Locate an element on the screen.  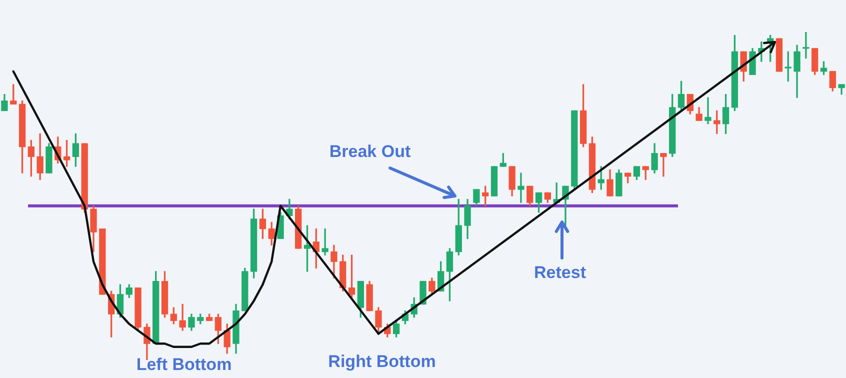
annotation: Left Bottom is located at coordinates (184, 365).